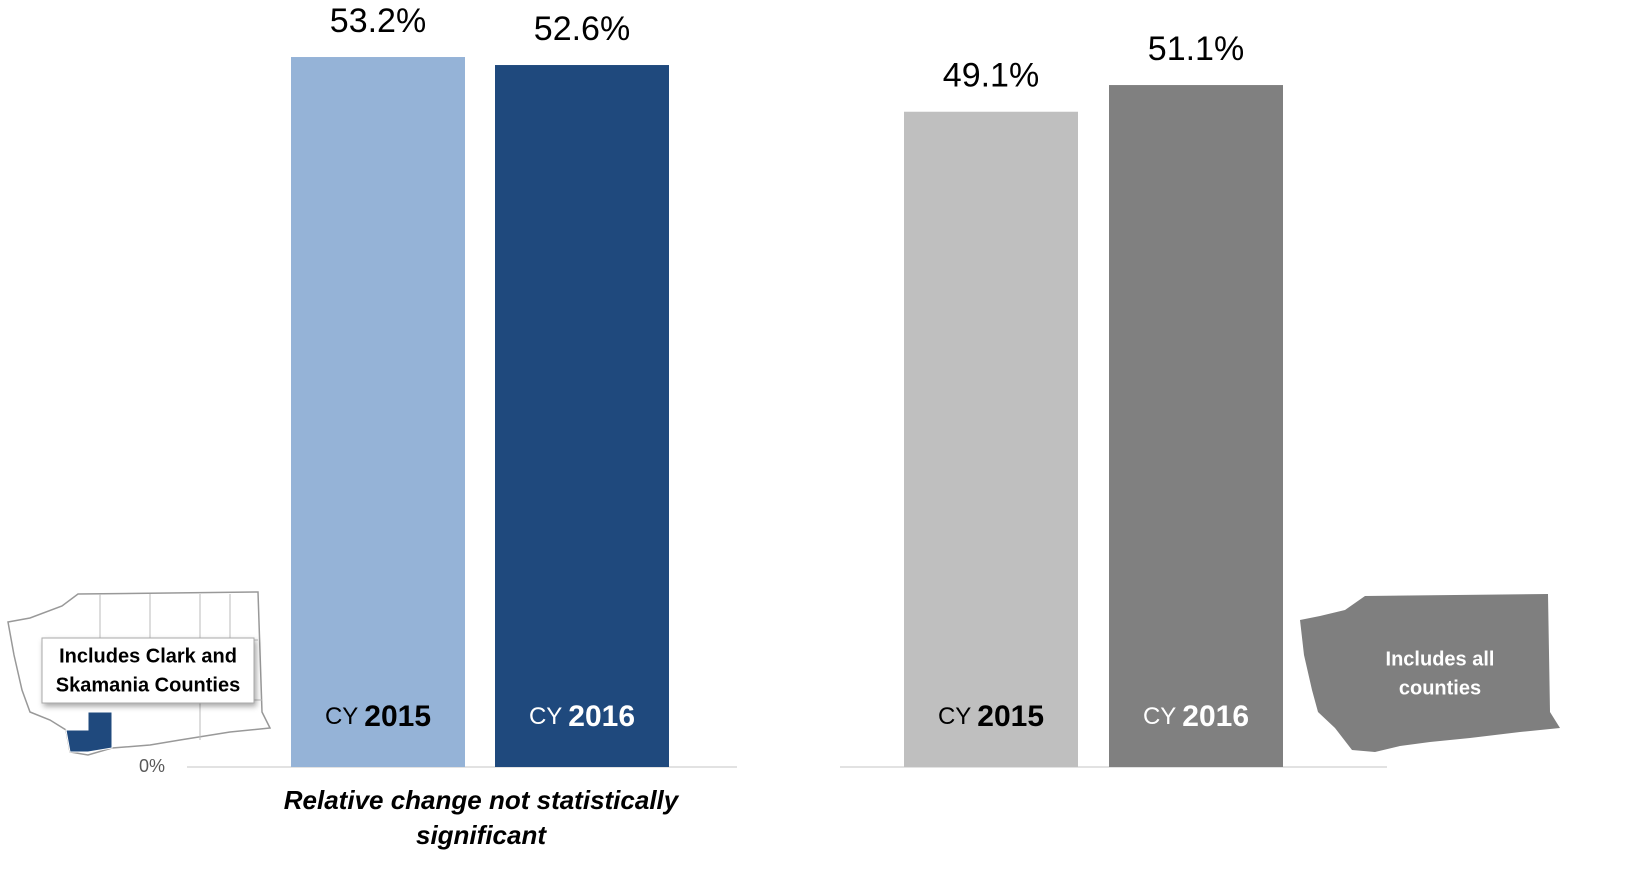 This screenshot has width=1633, height=889. I want to click on footnote: significant, so click(481, 835).